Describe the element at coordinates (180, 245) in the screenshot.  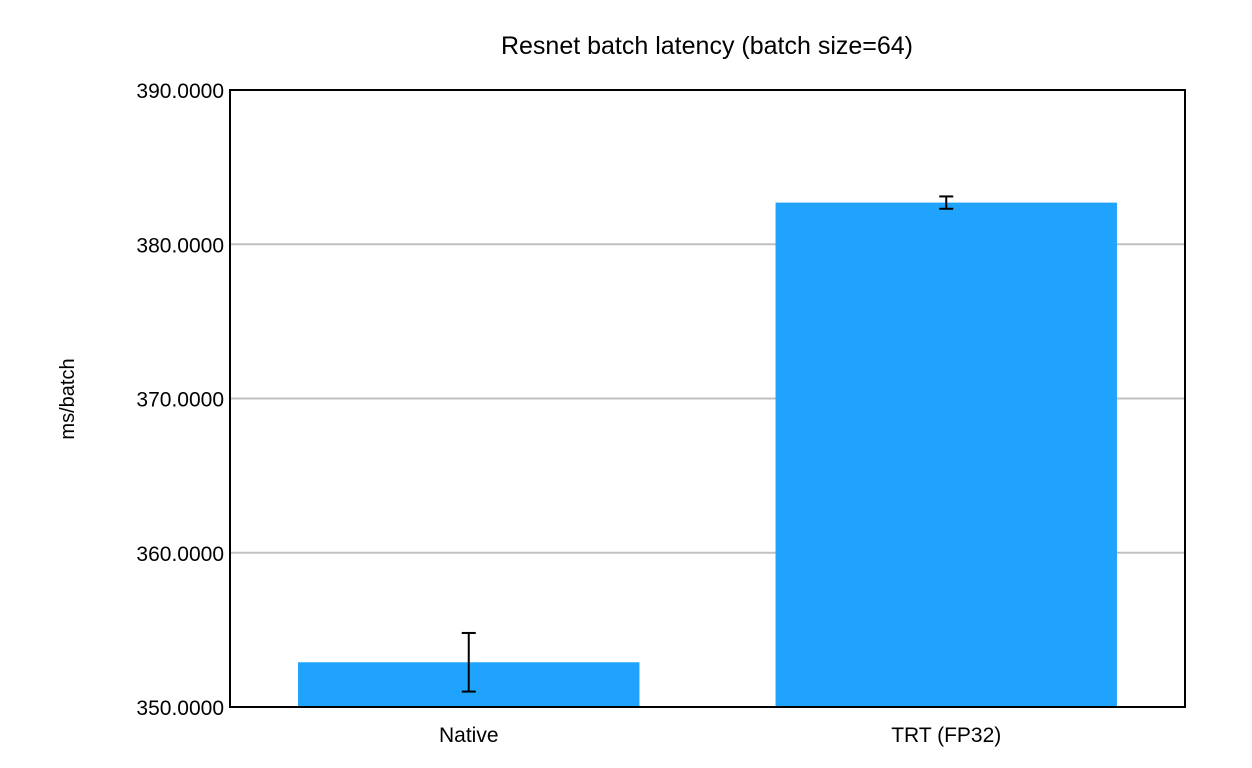
I see `y-tick-label: 380.0000` at that location.